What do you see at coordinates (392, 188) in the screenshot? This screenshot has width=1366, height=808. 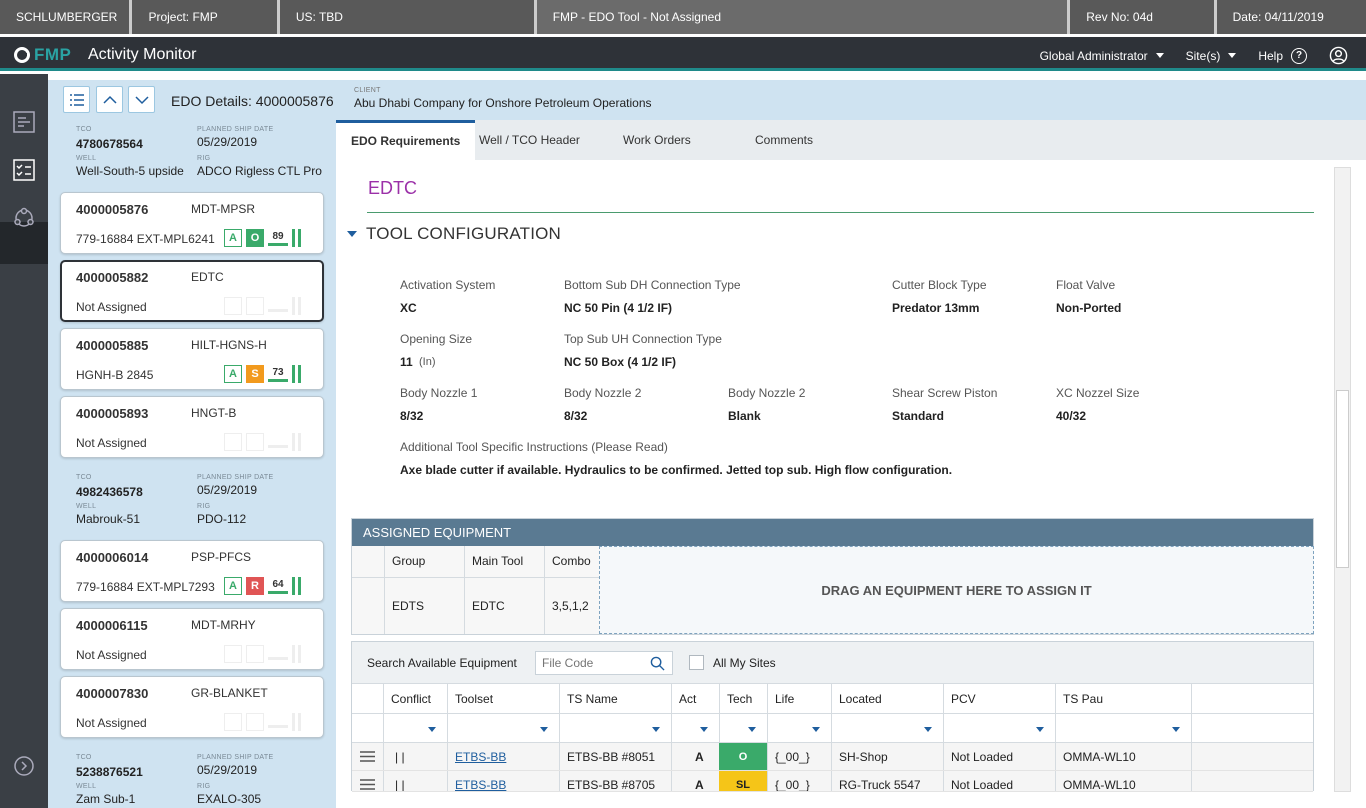 I see `tool-name-heading: EDTC` at bounding box center [392, 188].